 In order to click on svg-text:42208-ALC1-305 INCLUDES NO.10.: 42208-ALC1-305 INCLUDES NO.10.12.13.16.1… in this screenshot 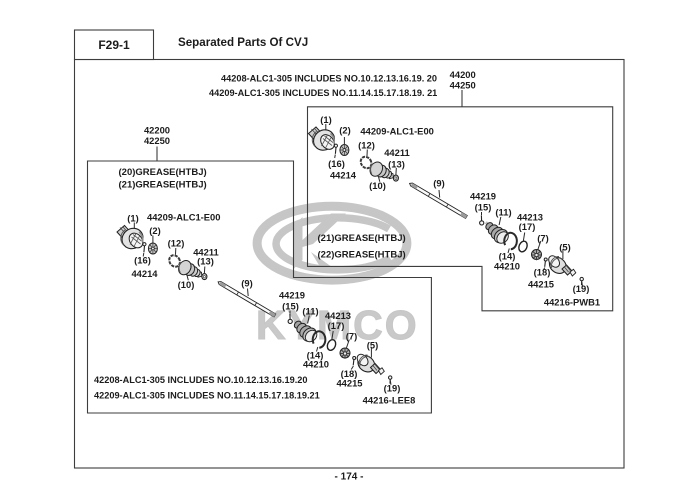, I will do `click(200, 380)`.